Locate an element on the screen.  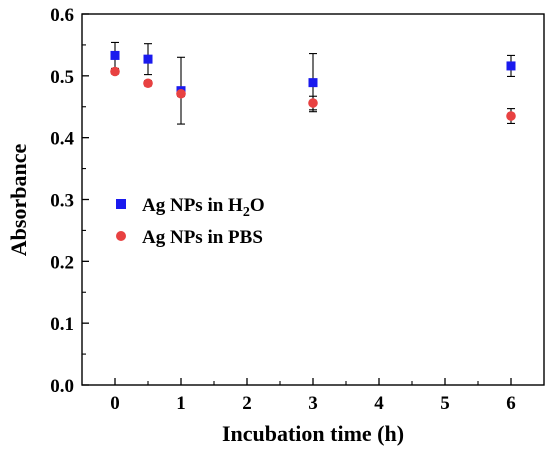
legend-marker-h2o is located at coordinates (121, 204).